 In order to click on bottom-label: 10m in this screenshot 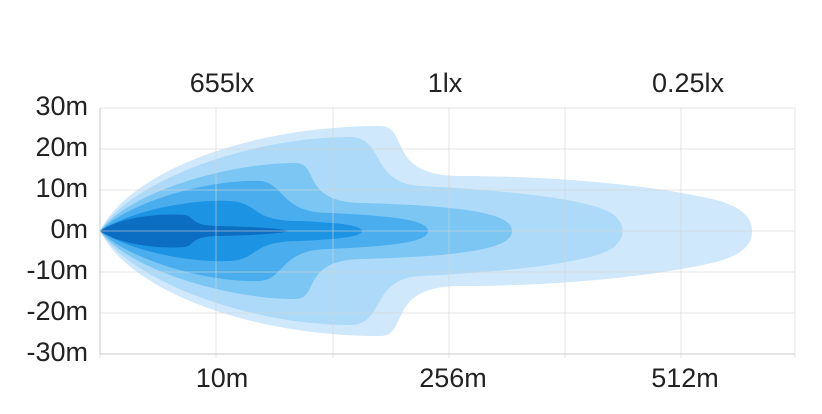, I will do `click(222, 378)`.